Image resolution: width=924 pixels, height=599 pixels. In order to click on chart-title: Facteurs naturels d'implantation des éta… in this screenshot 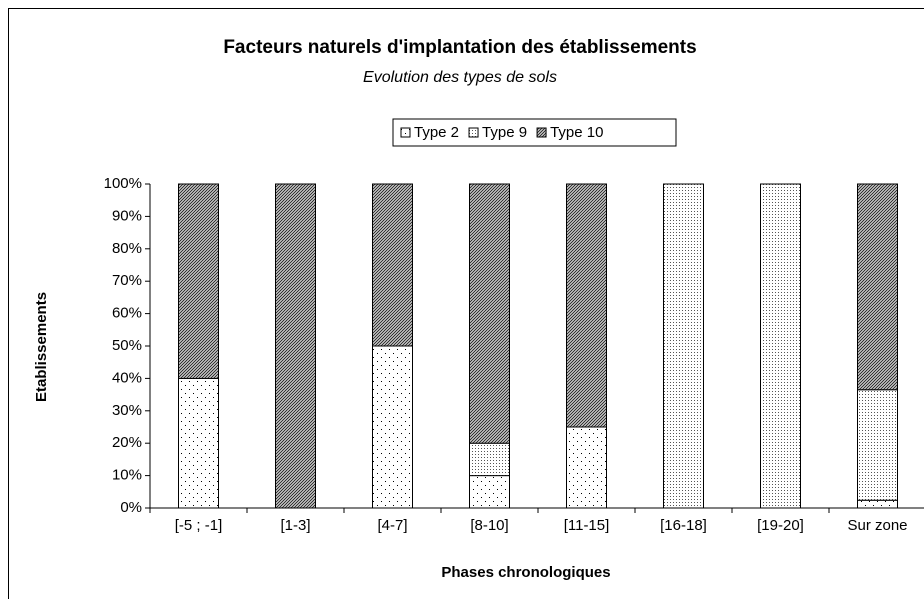, I will do `click(459, 47)`.